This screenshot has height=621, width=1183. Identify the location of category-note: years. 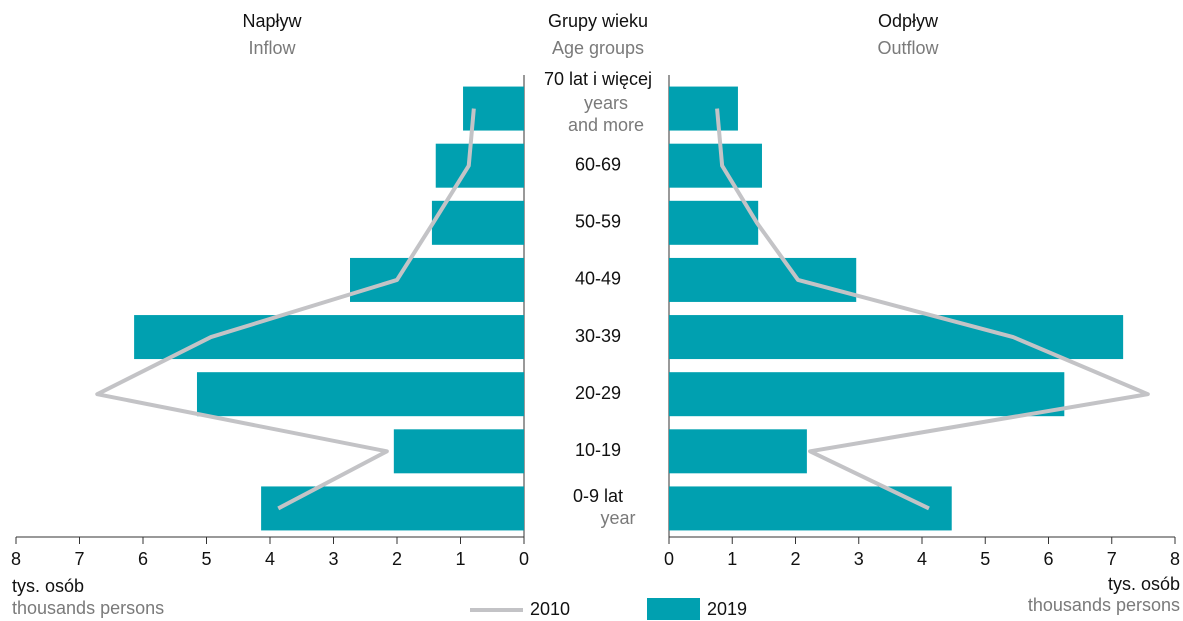
(606, 103).